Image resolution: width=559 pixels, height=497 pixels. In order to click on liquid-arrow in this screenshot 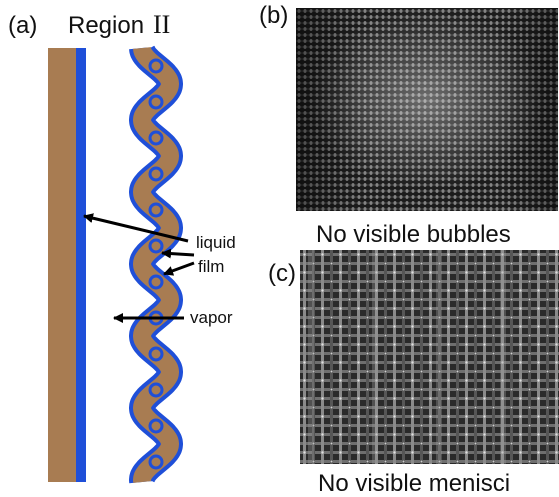, I will do `click(136, 228)`.